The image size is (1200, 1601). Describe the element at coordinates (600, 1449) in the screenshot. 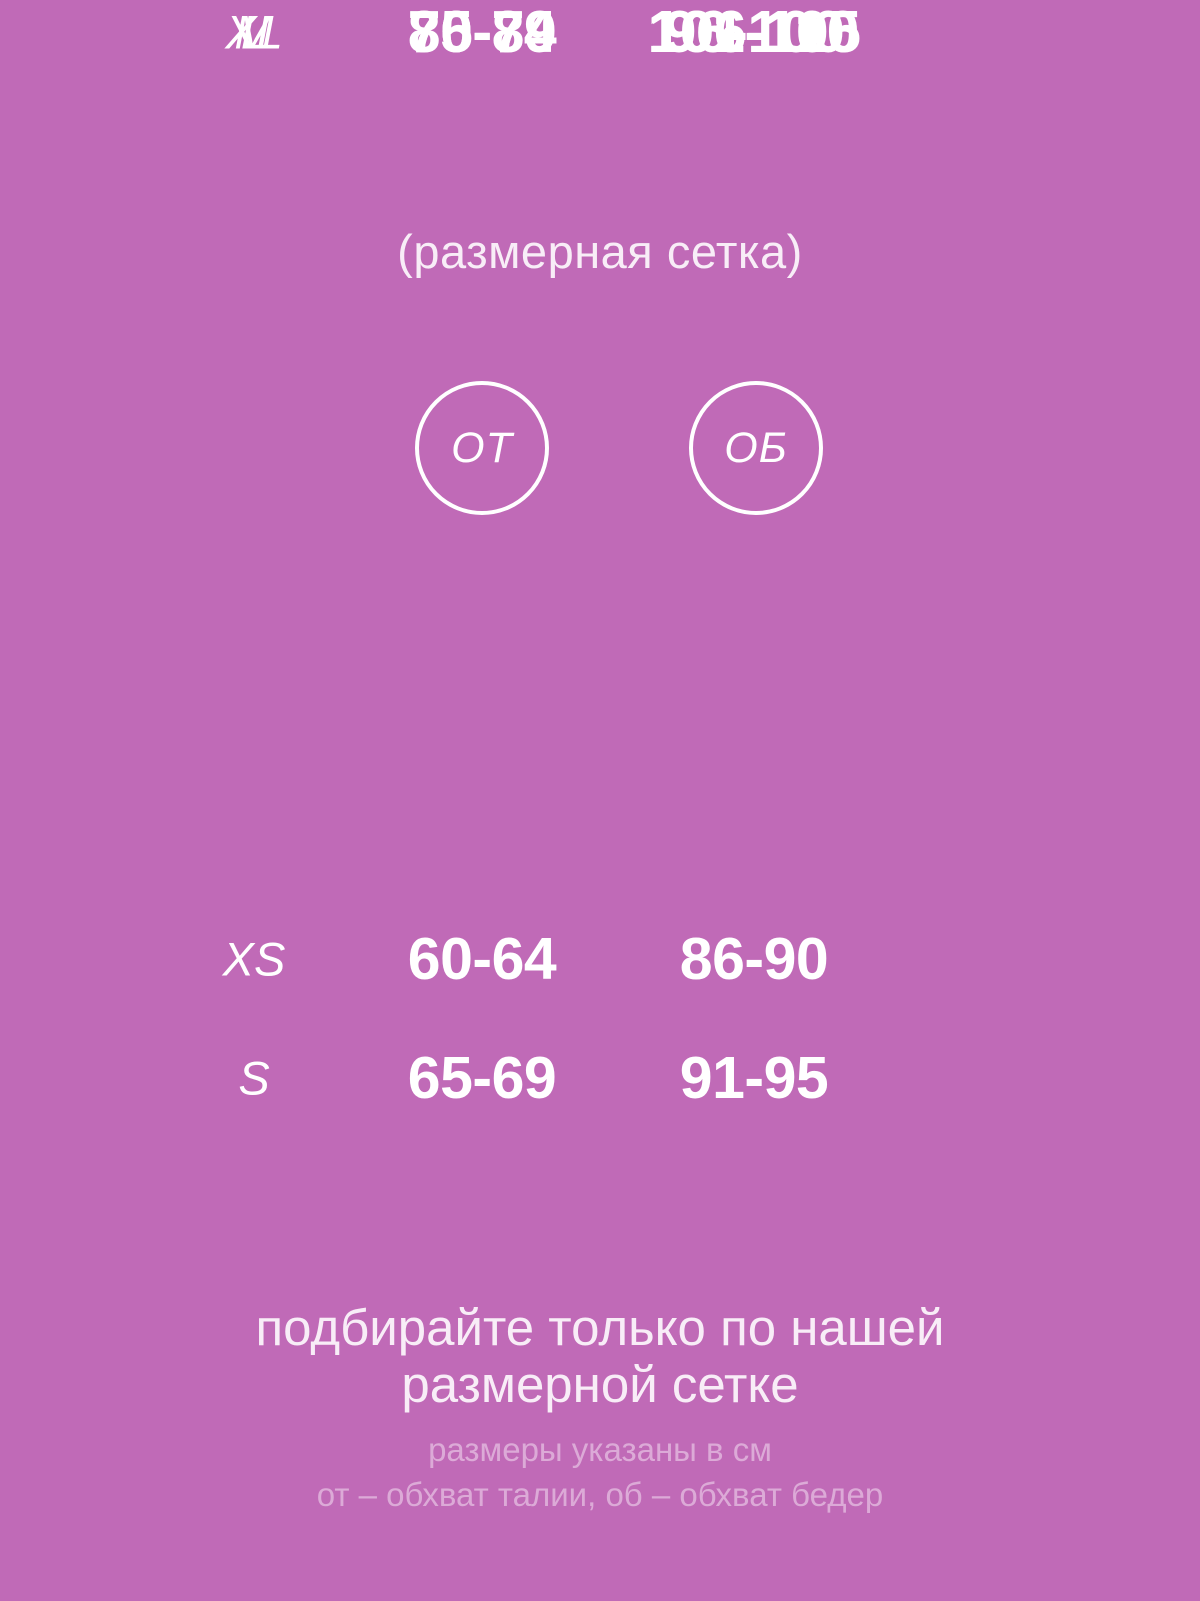

I see `footnote-units-line: размеры указаны в см` at that location.